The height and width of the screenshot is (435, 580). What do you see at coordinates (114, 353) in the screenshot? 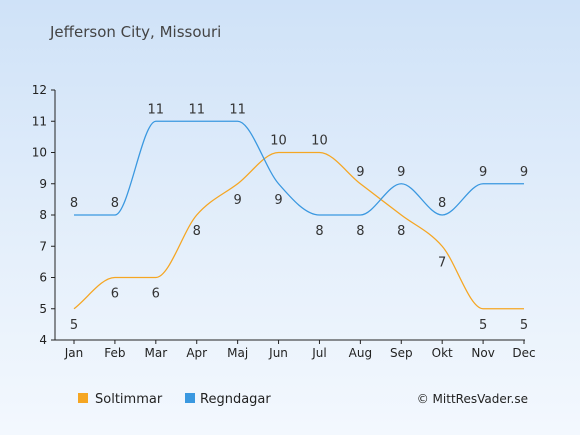
I see `x-tick-label: Feb` at bounding box center [114, 353].